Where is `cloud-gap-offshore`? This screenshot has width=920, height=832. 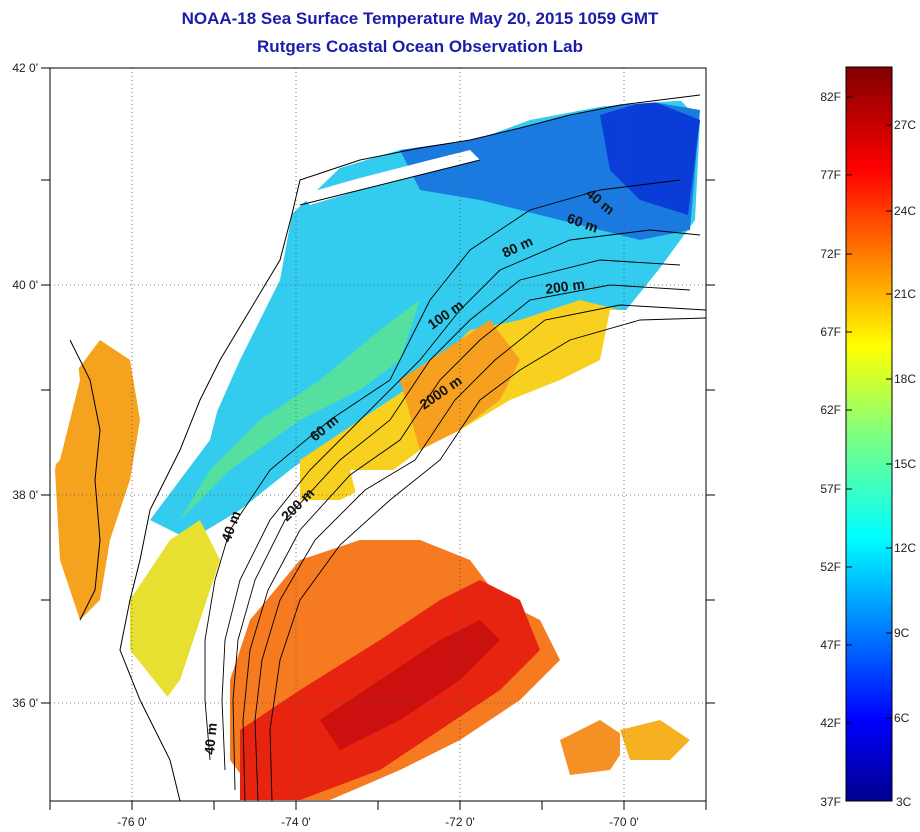
cloud-gap-offshore is located at coordinates (643, 390).